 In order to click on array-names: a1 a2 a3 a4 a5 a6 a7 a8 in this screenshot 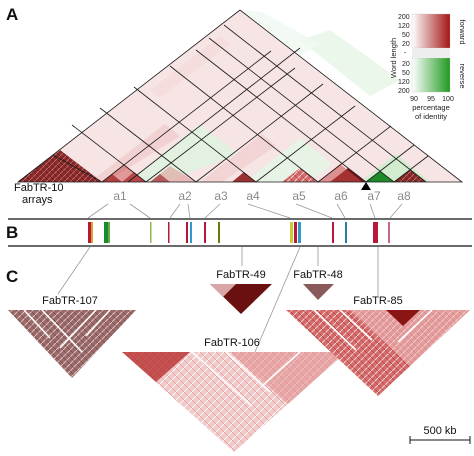, I will do `click(262, 196)`.